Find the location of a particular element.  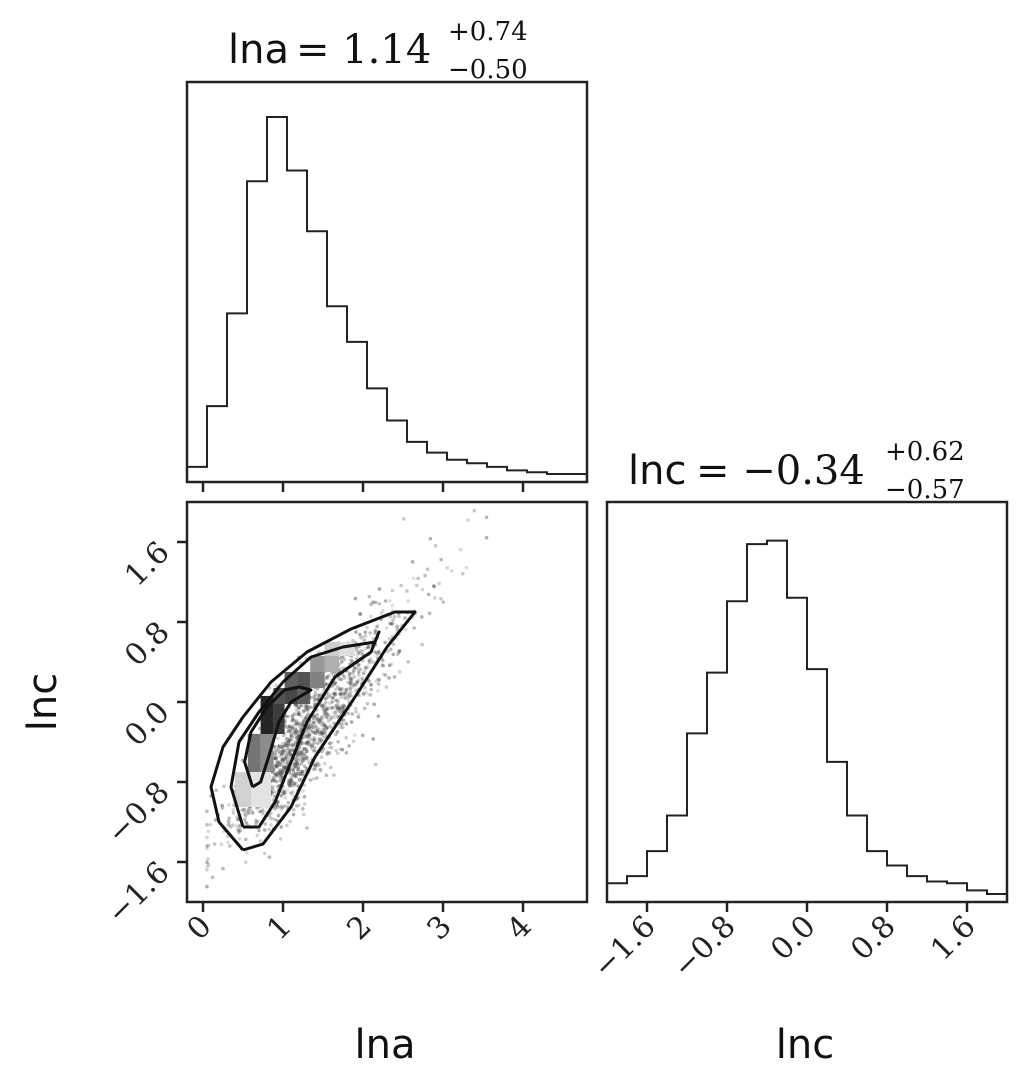

marginal-lnc-histogram is located at coordinates (807, 717).